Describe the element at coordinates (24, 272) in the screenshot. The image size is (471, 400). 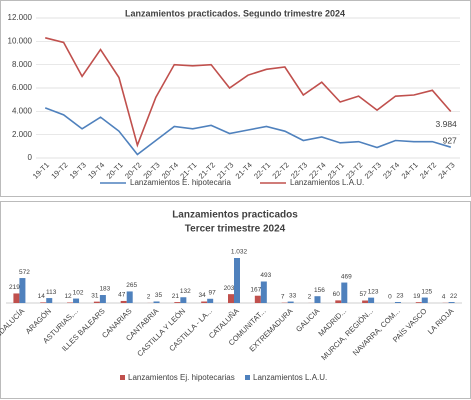
I see `data-label: 572` at that location.